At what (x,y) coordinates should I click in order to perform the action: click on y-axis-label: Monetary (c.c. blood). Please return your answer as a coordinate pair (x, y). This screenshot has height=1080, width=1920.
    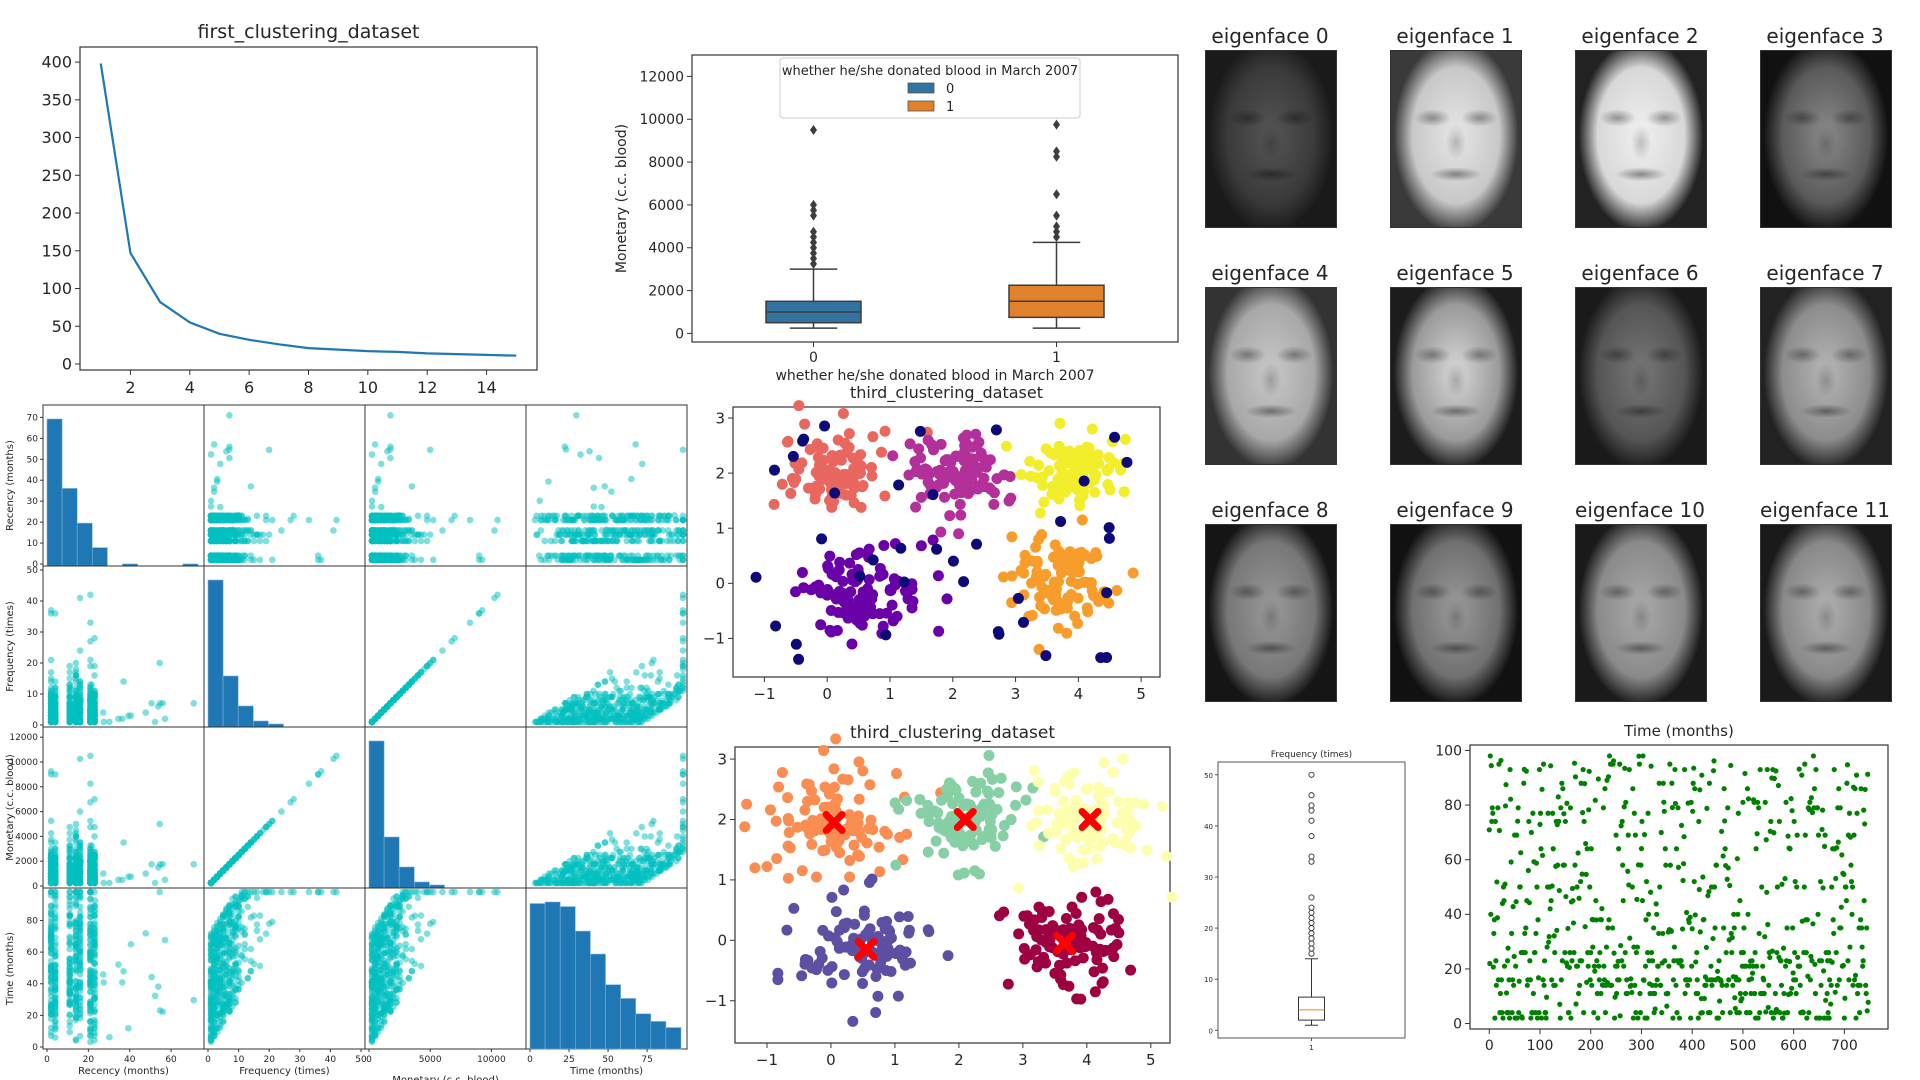
    Looking at the image, I should click on (622, 198).